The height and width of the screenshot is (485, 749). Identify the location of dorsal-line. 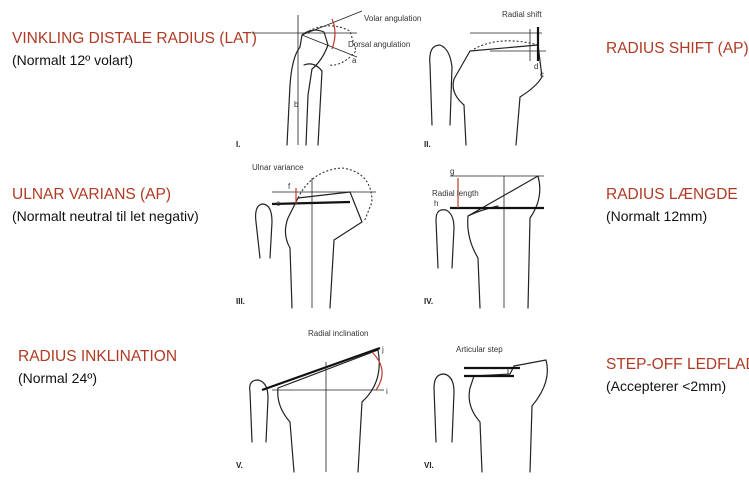
(329, 46).